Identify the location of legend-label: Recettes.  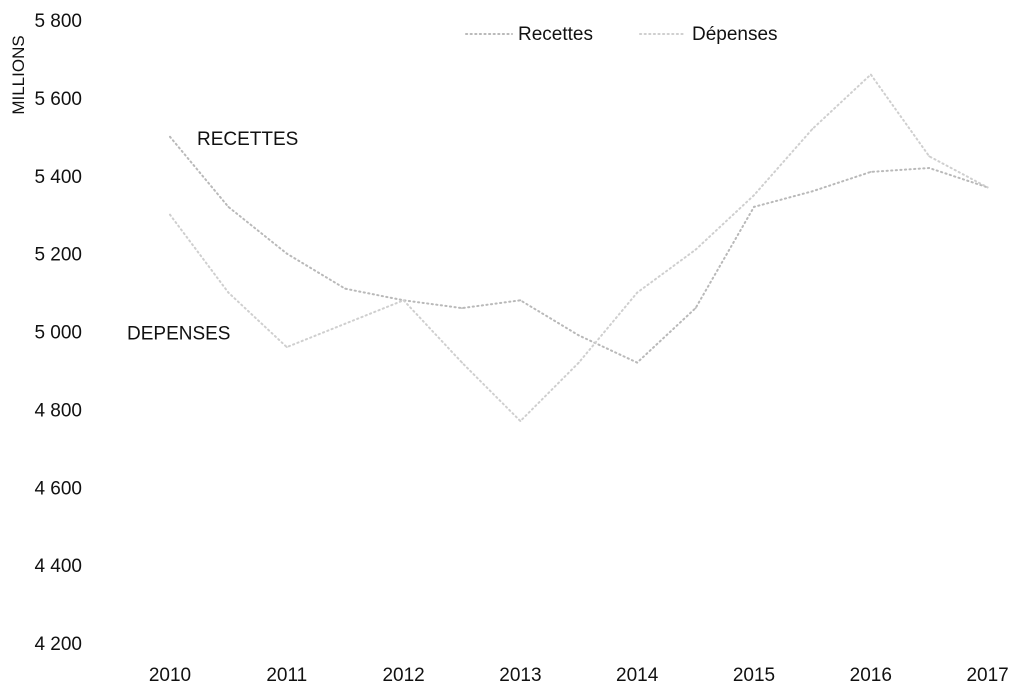
(555, 34).